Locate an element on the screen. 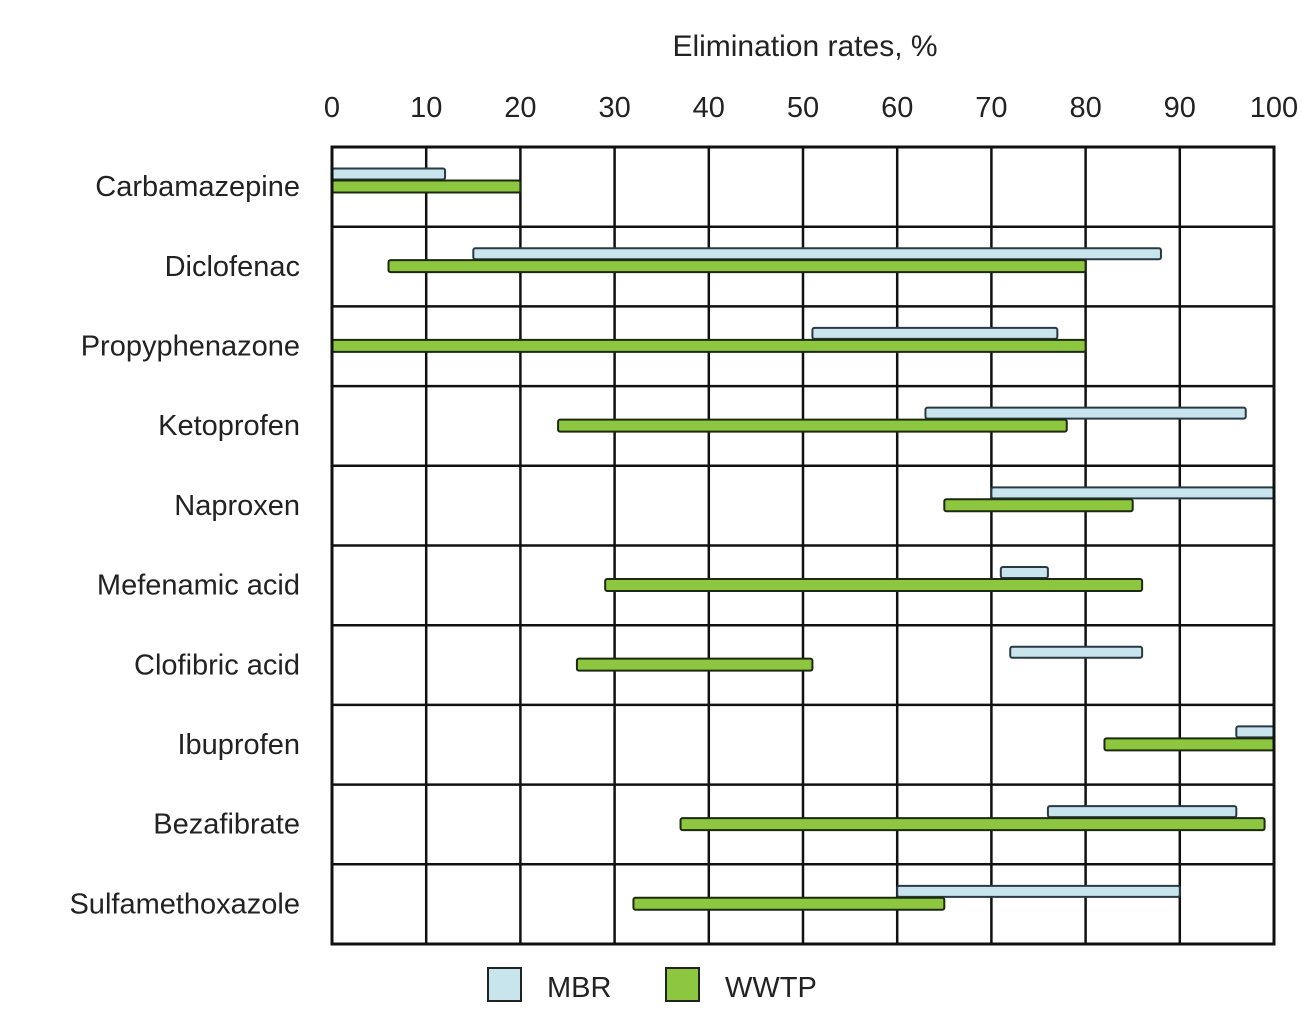  legend-label-mbr: MBR is located at coordinates (579, 988).